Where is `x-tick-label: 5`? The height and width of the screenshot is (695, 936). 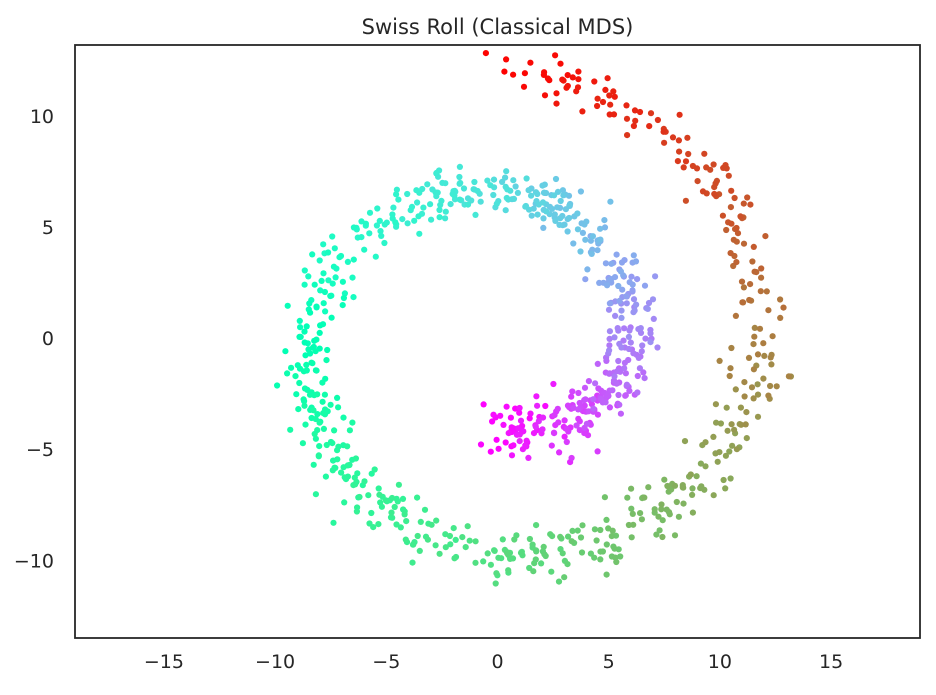
x-tick-label: 5 is located at coordinates (609, 662).